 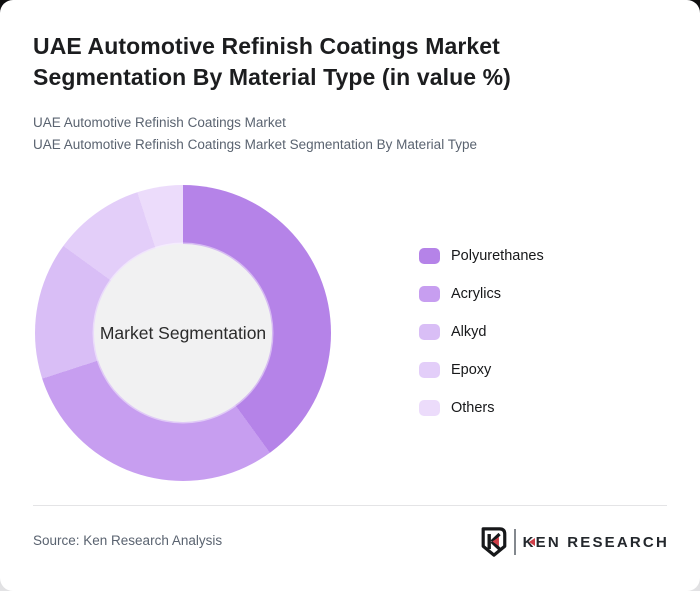 What do you see at coordinates (493, 542) in the screenshot?
I see `shield-k-icon` at bounding box center [493, 542].